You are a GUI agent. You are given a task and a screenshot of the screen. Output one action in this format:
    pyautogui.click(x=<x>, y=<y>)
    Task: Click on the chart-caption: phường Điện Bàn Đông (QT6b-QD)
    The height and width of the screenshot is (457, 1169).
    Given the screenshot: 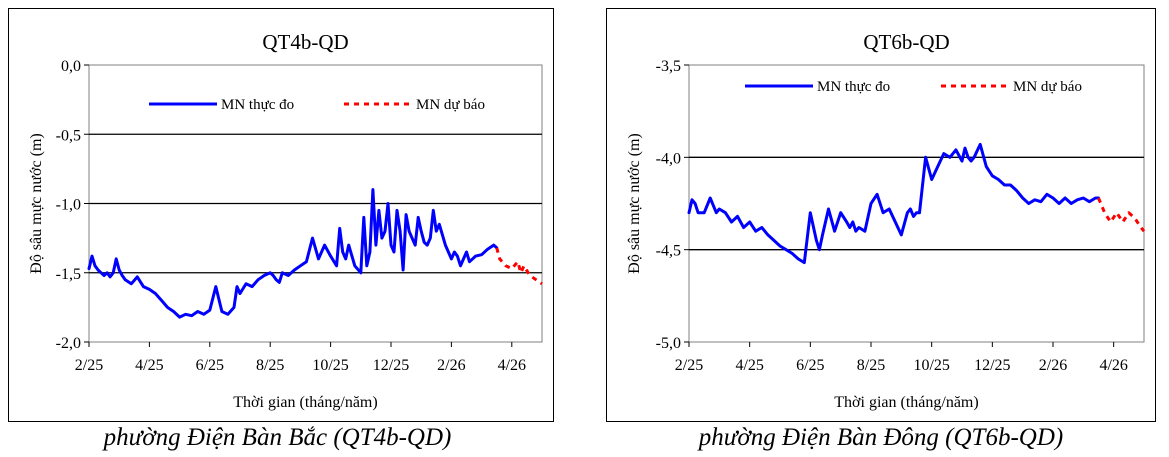 What is the action you would take?
    pyautogui.click(x=881, y=437)
    